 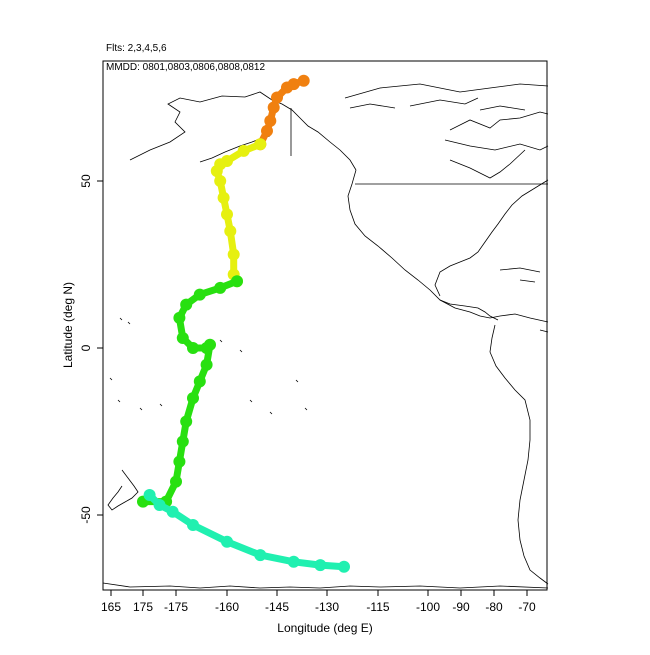 I want to click on y-tick-label: 0, so click(x=86, y=347).